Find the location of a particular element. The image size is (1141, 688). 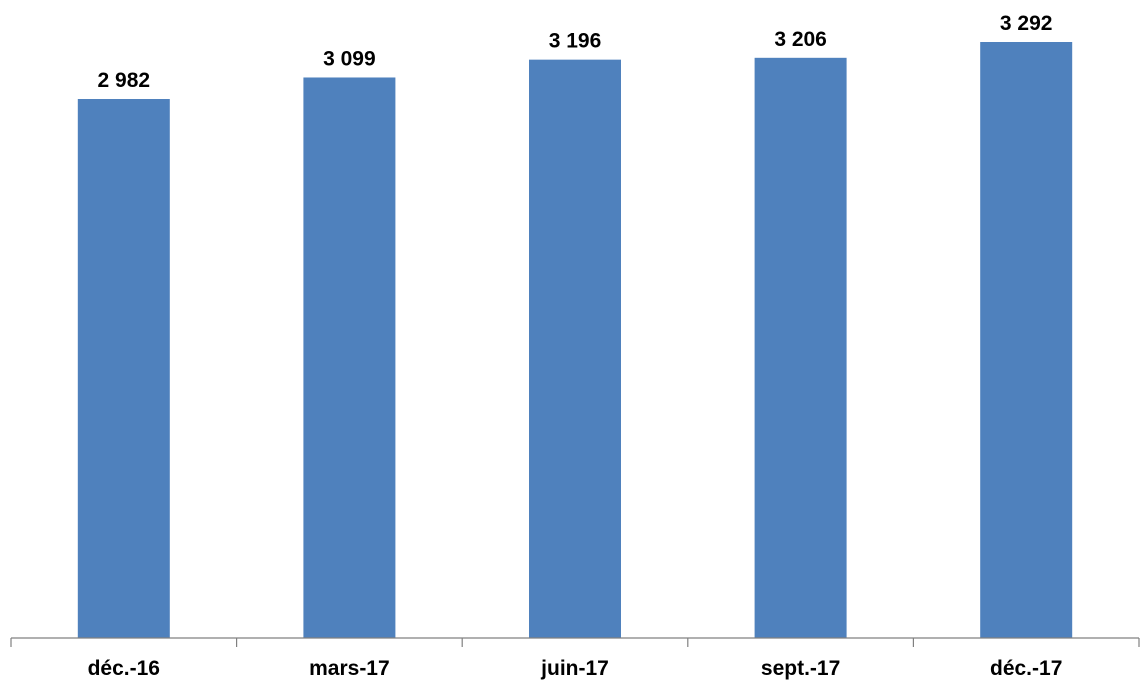

x-tick-label: juin-17 is located at coordinates (574, 668).